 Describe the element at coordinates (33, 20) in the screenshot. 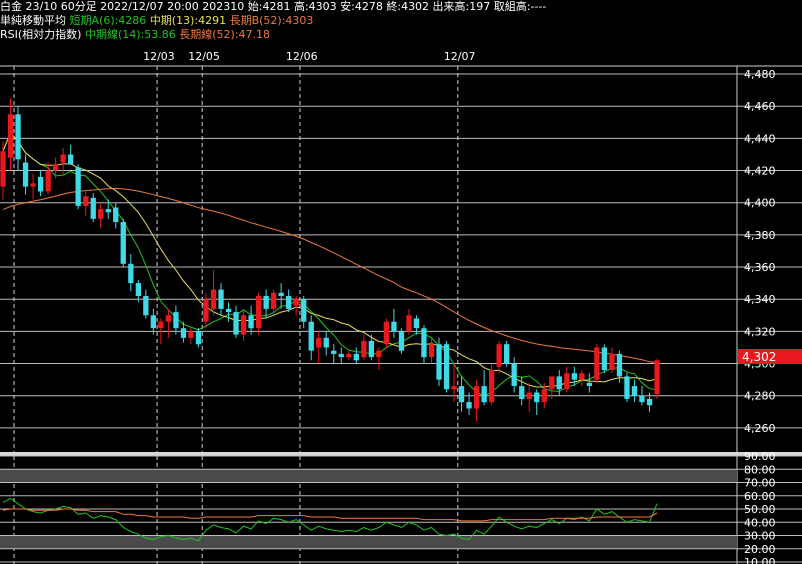

I see `ma-title: 単純移動平均` at that location.